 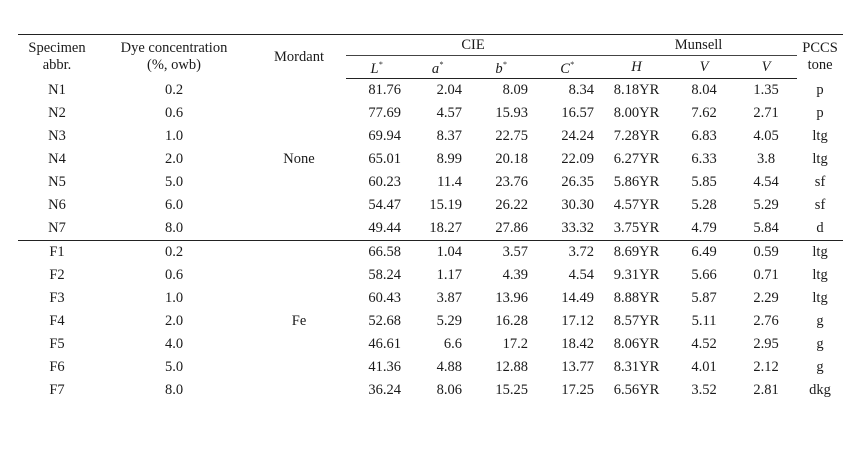 I want to click on cie-a-cell: 8.99, so click(x=449, y=159).